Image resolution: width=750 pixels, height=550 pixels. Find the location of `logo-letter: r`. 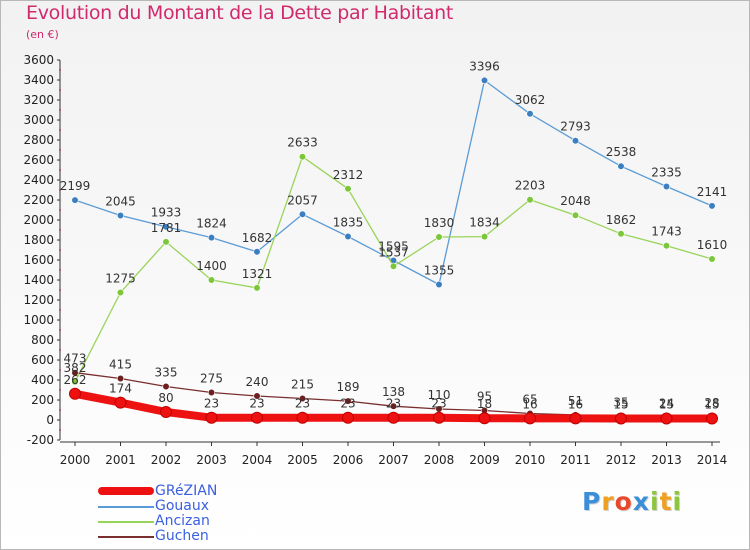

logo-letter: r is located at coordinates (608, 501).